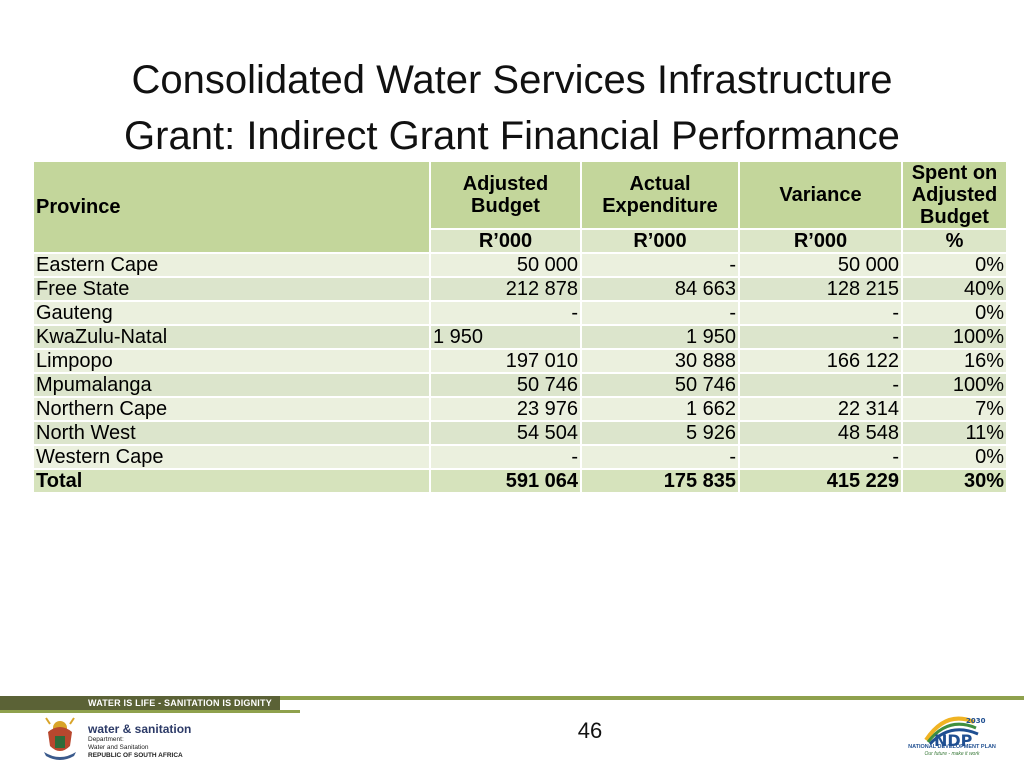 The height and width of the screenshot is (768, 1024). I want to click on cell-province: Limpopo, so click(231, 361).